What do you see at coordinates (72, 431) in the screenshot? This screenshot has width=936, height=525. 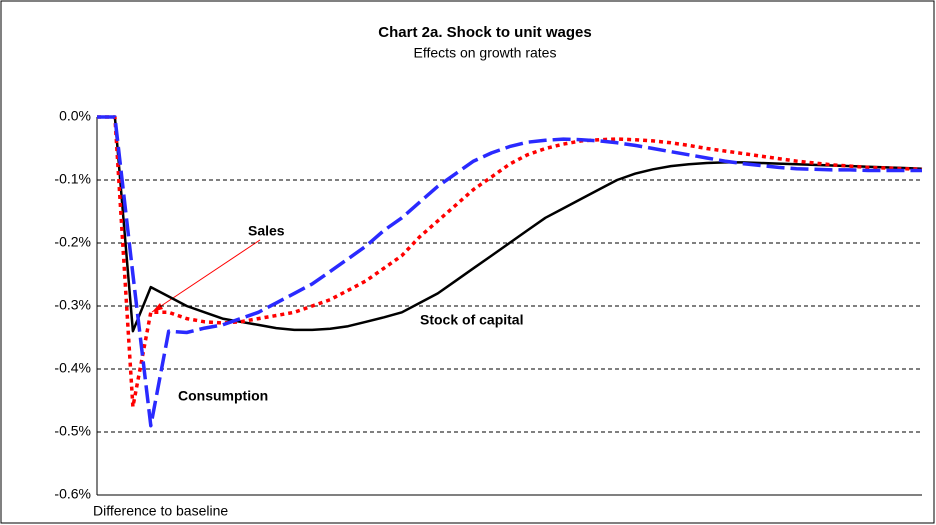 I see `y-tick-label: -0.5%` at bounding box center [72, 431].